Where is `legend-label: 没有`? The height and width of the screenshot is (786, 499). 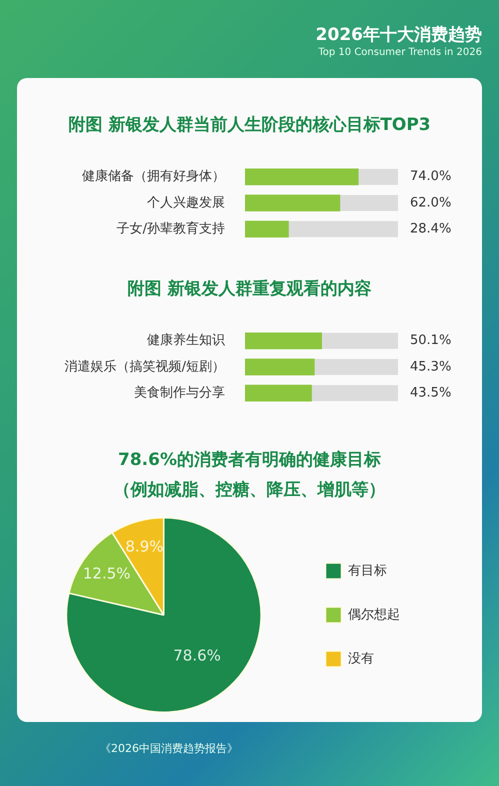 legend-label: 没有 is located at coordinates (361, 658).